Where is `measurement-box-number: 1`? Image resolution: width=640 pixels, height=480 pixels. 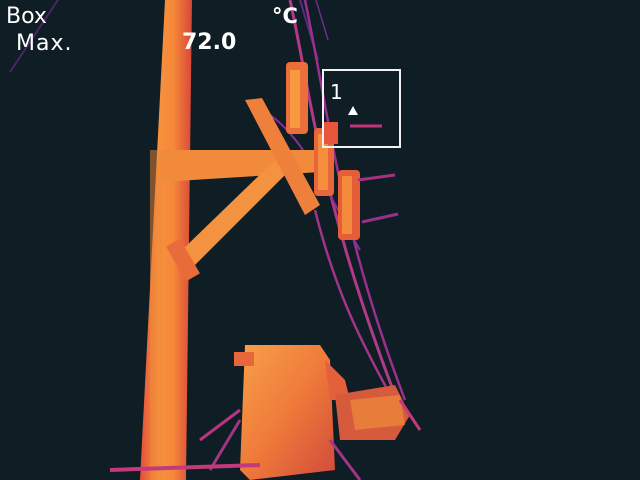 measurement-box-number: 1 is located at coordinates (336, 92).